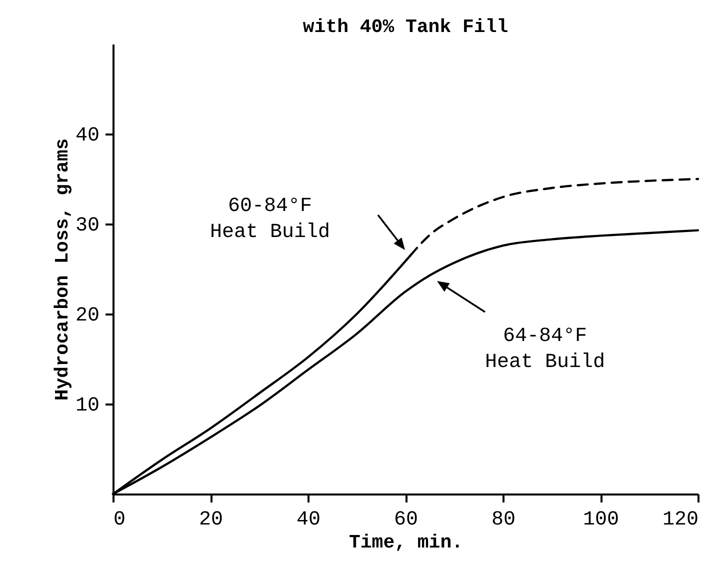  Describe the element at coordinates (211, 520) in the screenshot. I see `x-tick-label: 20` at that location.